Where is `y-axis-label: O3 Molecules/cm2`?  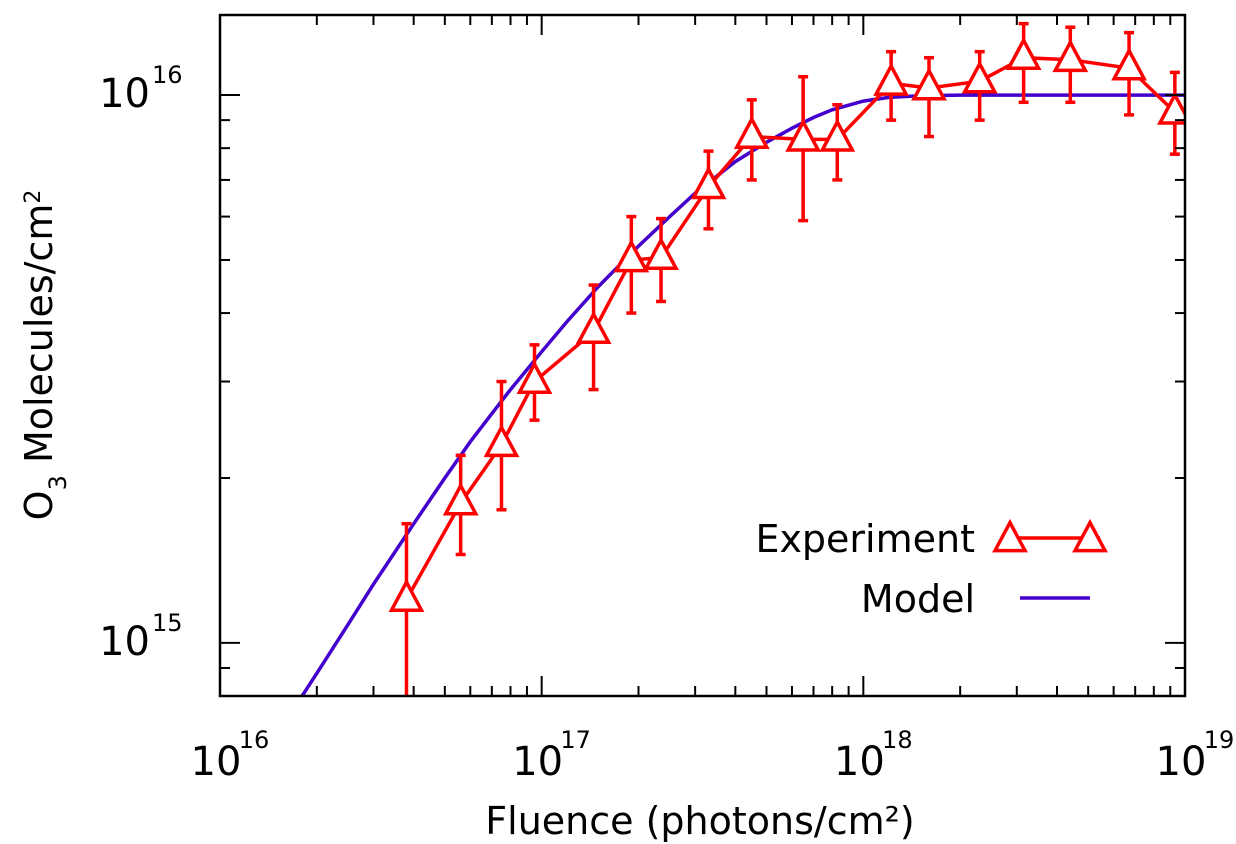 y-axis-label: O3 Molecules/cm2 is located at coordinates (44, 355).